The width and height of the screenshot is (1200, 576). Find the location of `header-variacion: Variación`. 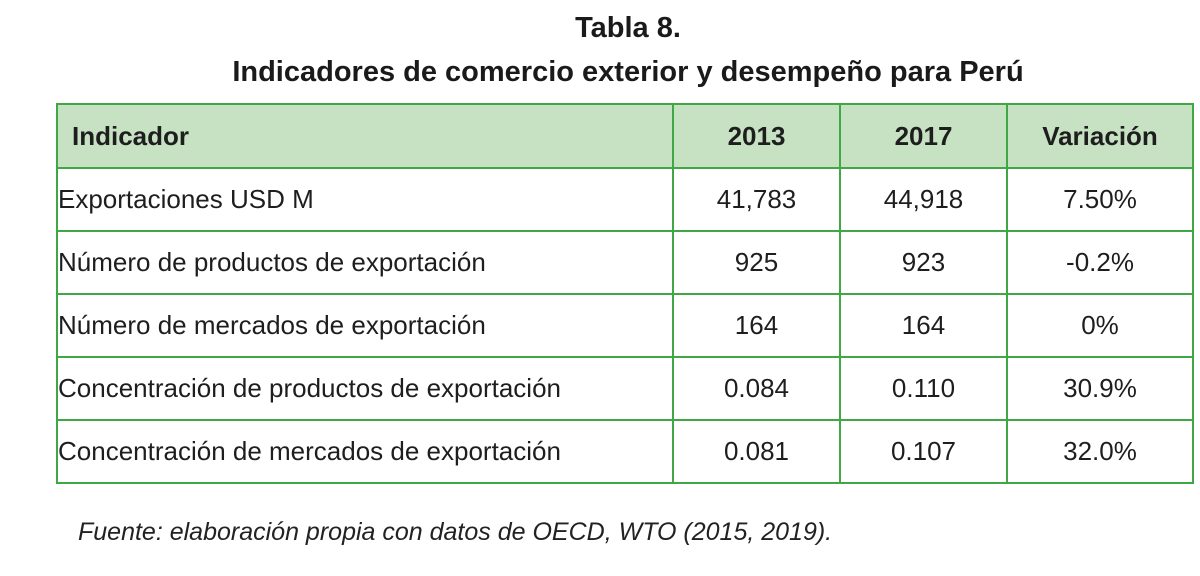

header-variacion: Variación is located at coordinates (1100, 136).